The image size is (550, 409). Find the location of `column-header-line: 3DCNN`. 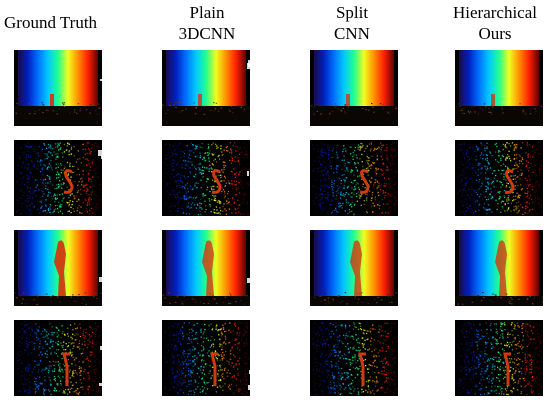

column-header-line: 3DCNN is located at coordinates (207, 33).